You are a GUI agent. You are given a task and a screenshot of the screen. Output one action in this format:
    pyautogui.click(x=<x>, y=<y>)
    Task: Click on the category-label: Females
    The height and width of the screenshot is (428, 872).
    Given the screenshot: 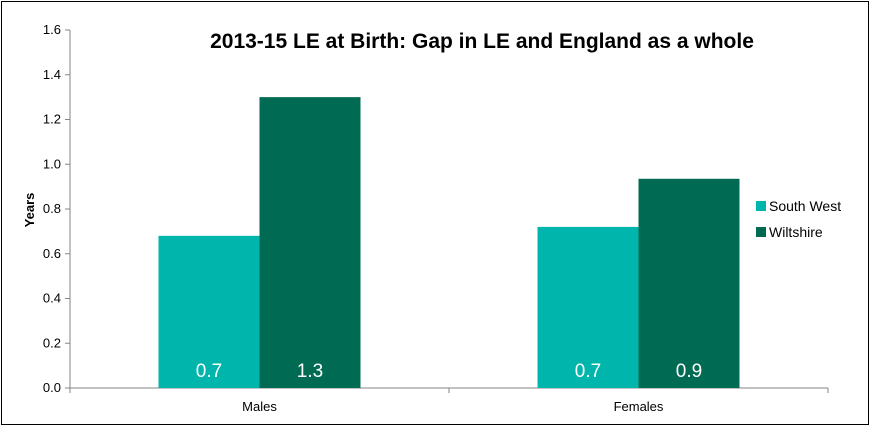 What is the action you would take?
    pyautogui.click(x=639, y=406)
    